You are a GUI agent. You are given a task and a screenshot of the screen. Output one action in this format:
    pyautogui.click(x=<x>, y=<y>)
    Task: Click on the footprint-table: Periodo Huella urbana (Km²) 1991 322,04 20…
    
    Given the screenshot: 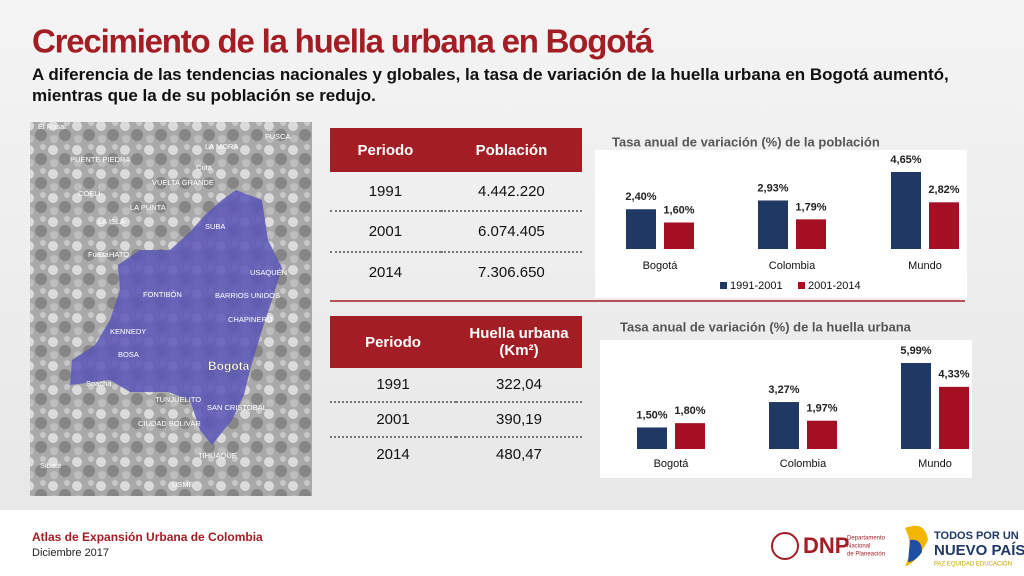 What is the action you would take?
    pyautogui.click(x=456, y=393)
    